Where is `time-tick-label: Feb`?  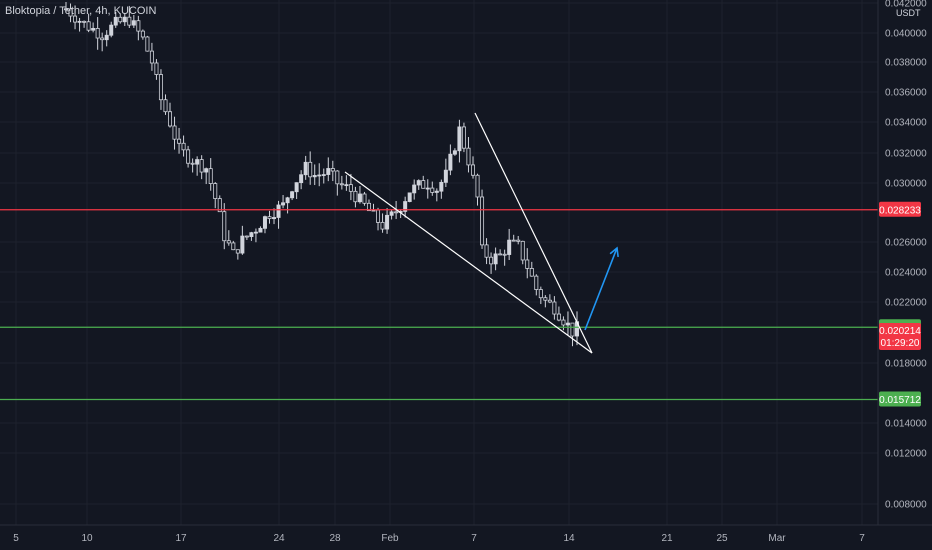
time-tick-label: Feb is located at coordinates (390, 538).